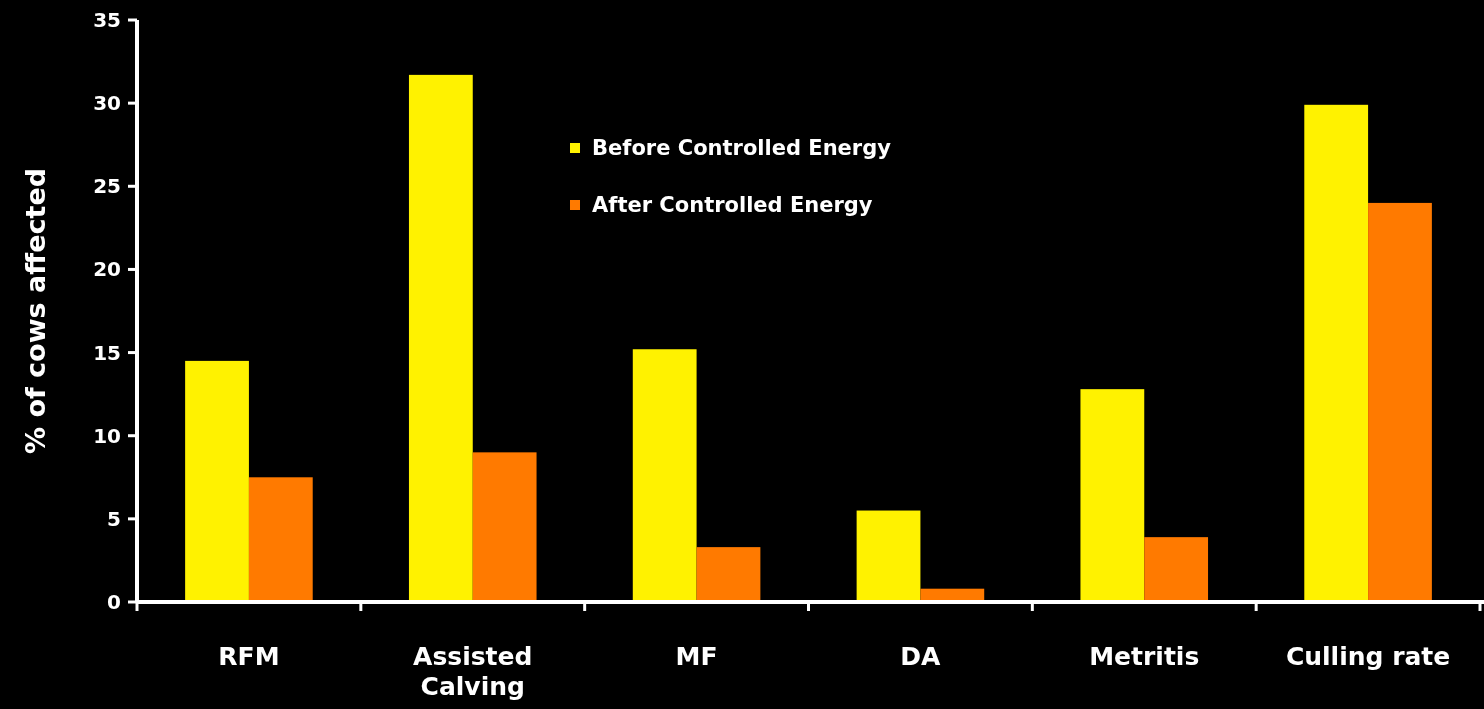  What do you see at coordinates (35, 311) in the screenshot?
I see `y-axis-title: % of cows affected` at bounding box center [35, 311].